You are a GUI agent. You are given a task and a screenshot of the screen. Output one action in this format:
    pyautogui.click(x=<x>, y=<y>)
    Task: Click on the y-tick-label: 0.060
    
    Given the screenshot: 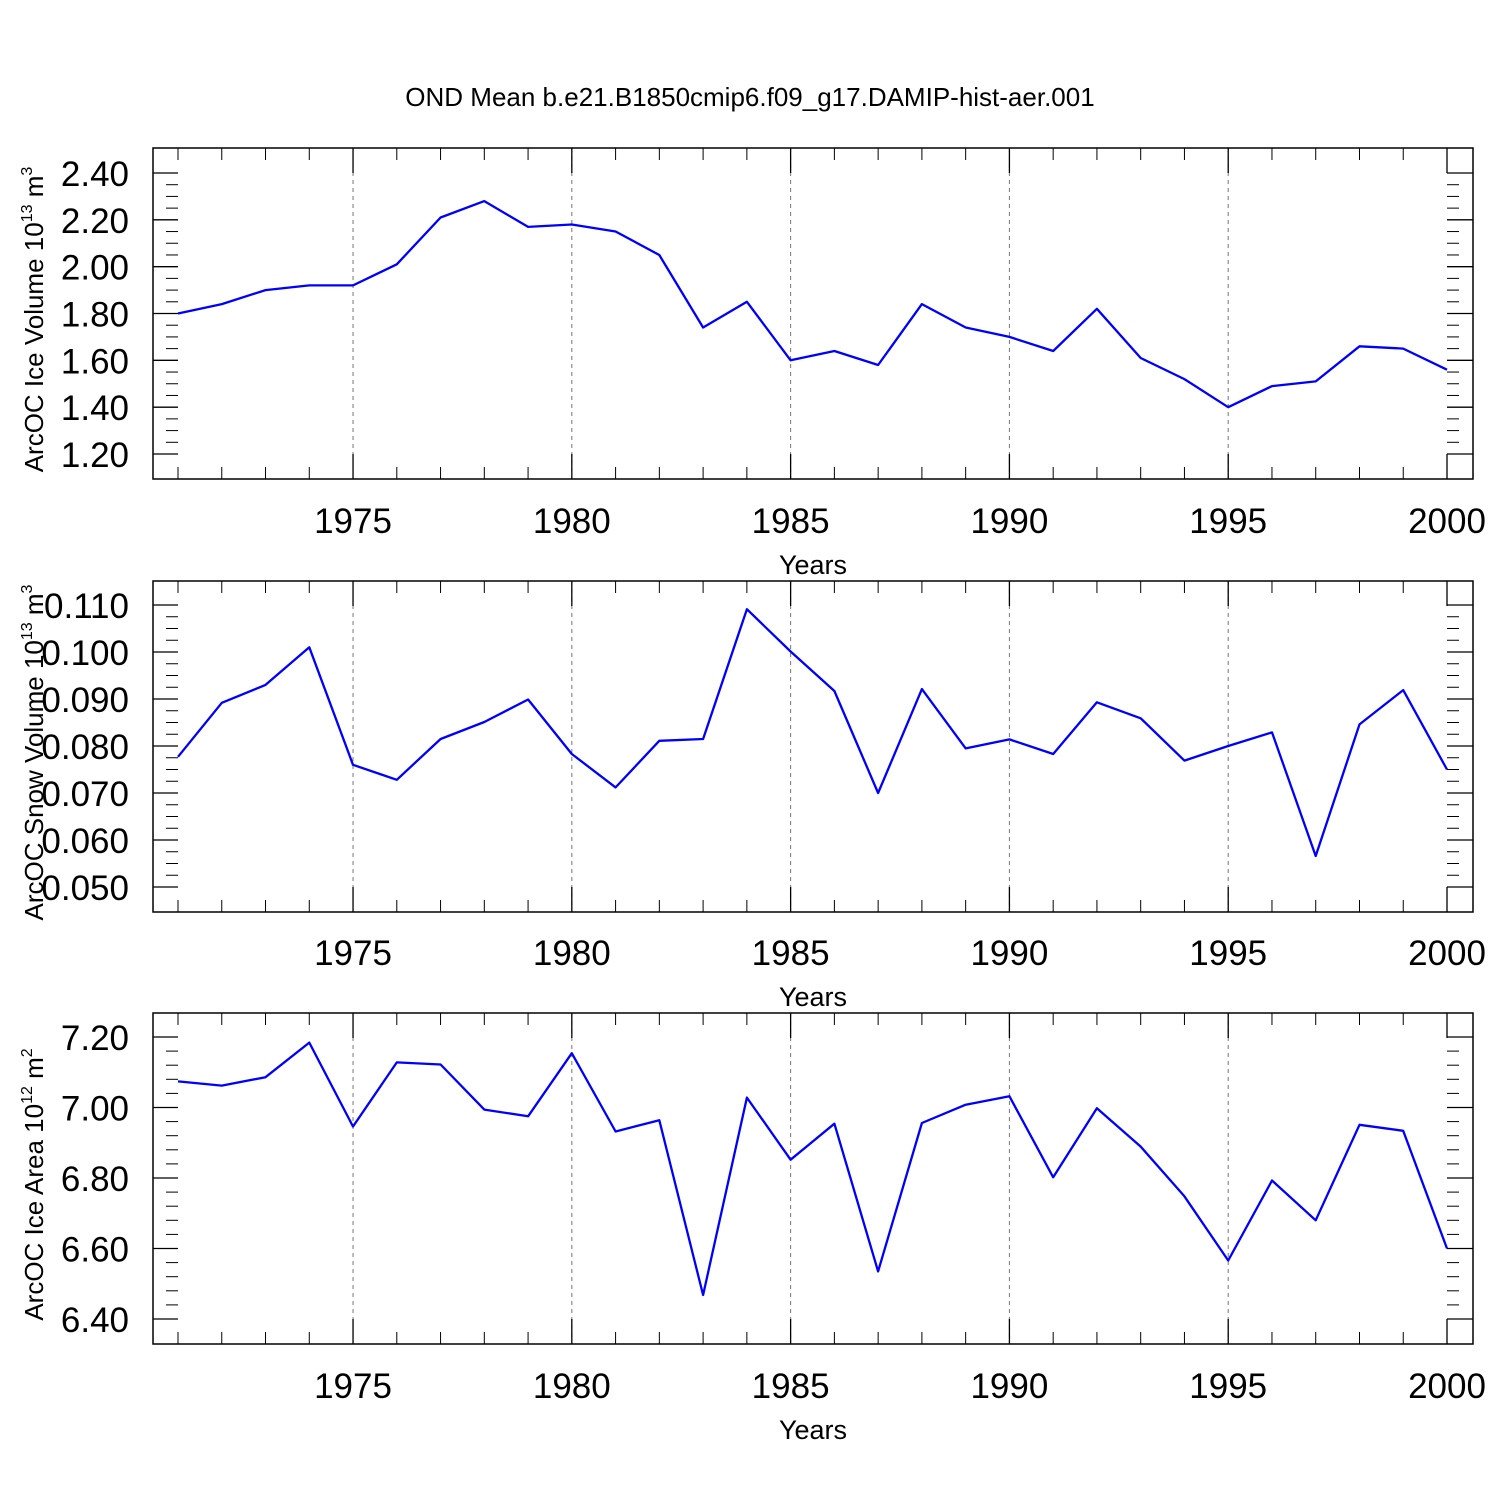 What is the action you would take?
    pyautogui.click(x=85, y=841)
    